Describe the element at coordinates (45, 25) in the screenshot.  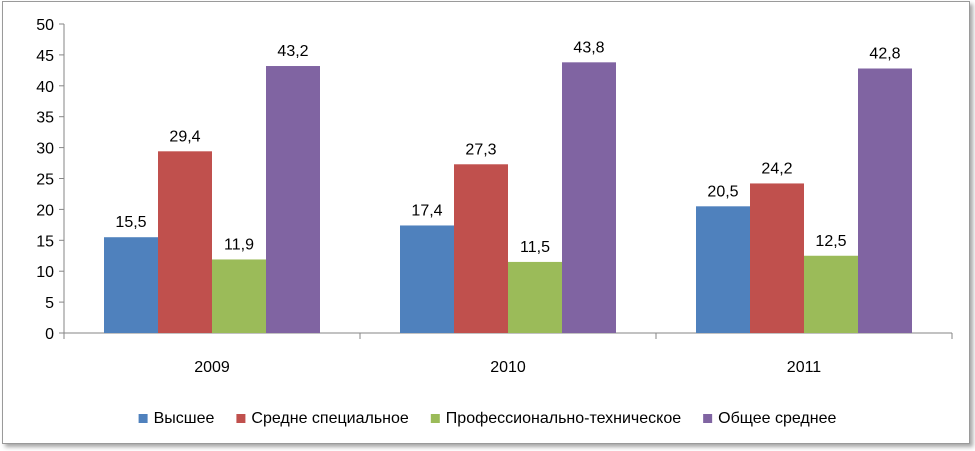
I see `y-tick-label: 50` at that location.